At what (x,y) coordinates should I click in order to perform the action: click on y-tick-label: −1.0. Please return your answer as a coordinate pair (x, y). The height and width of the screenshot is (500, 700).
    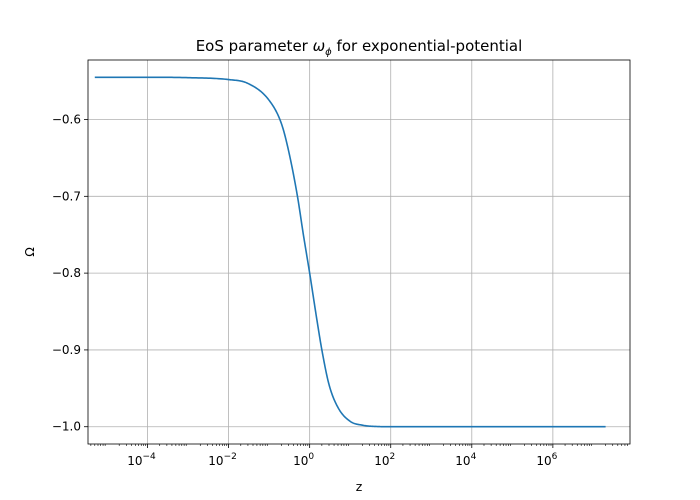
    Looking at the image, I should click on (66, 427).